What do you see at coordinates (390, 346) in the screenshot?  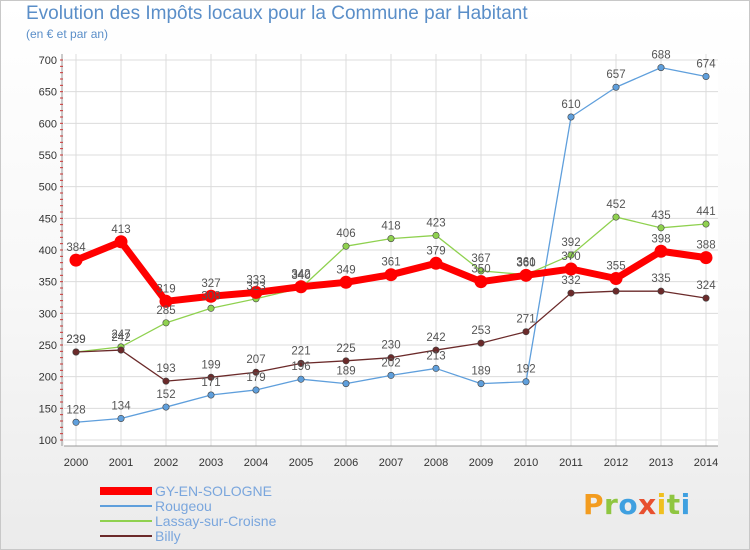 I see `data-label: 230` at bounding box center [390, 346].